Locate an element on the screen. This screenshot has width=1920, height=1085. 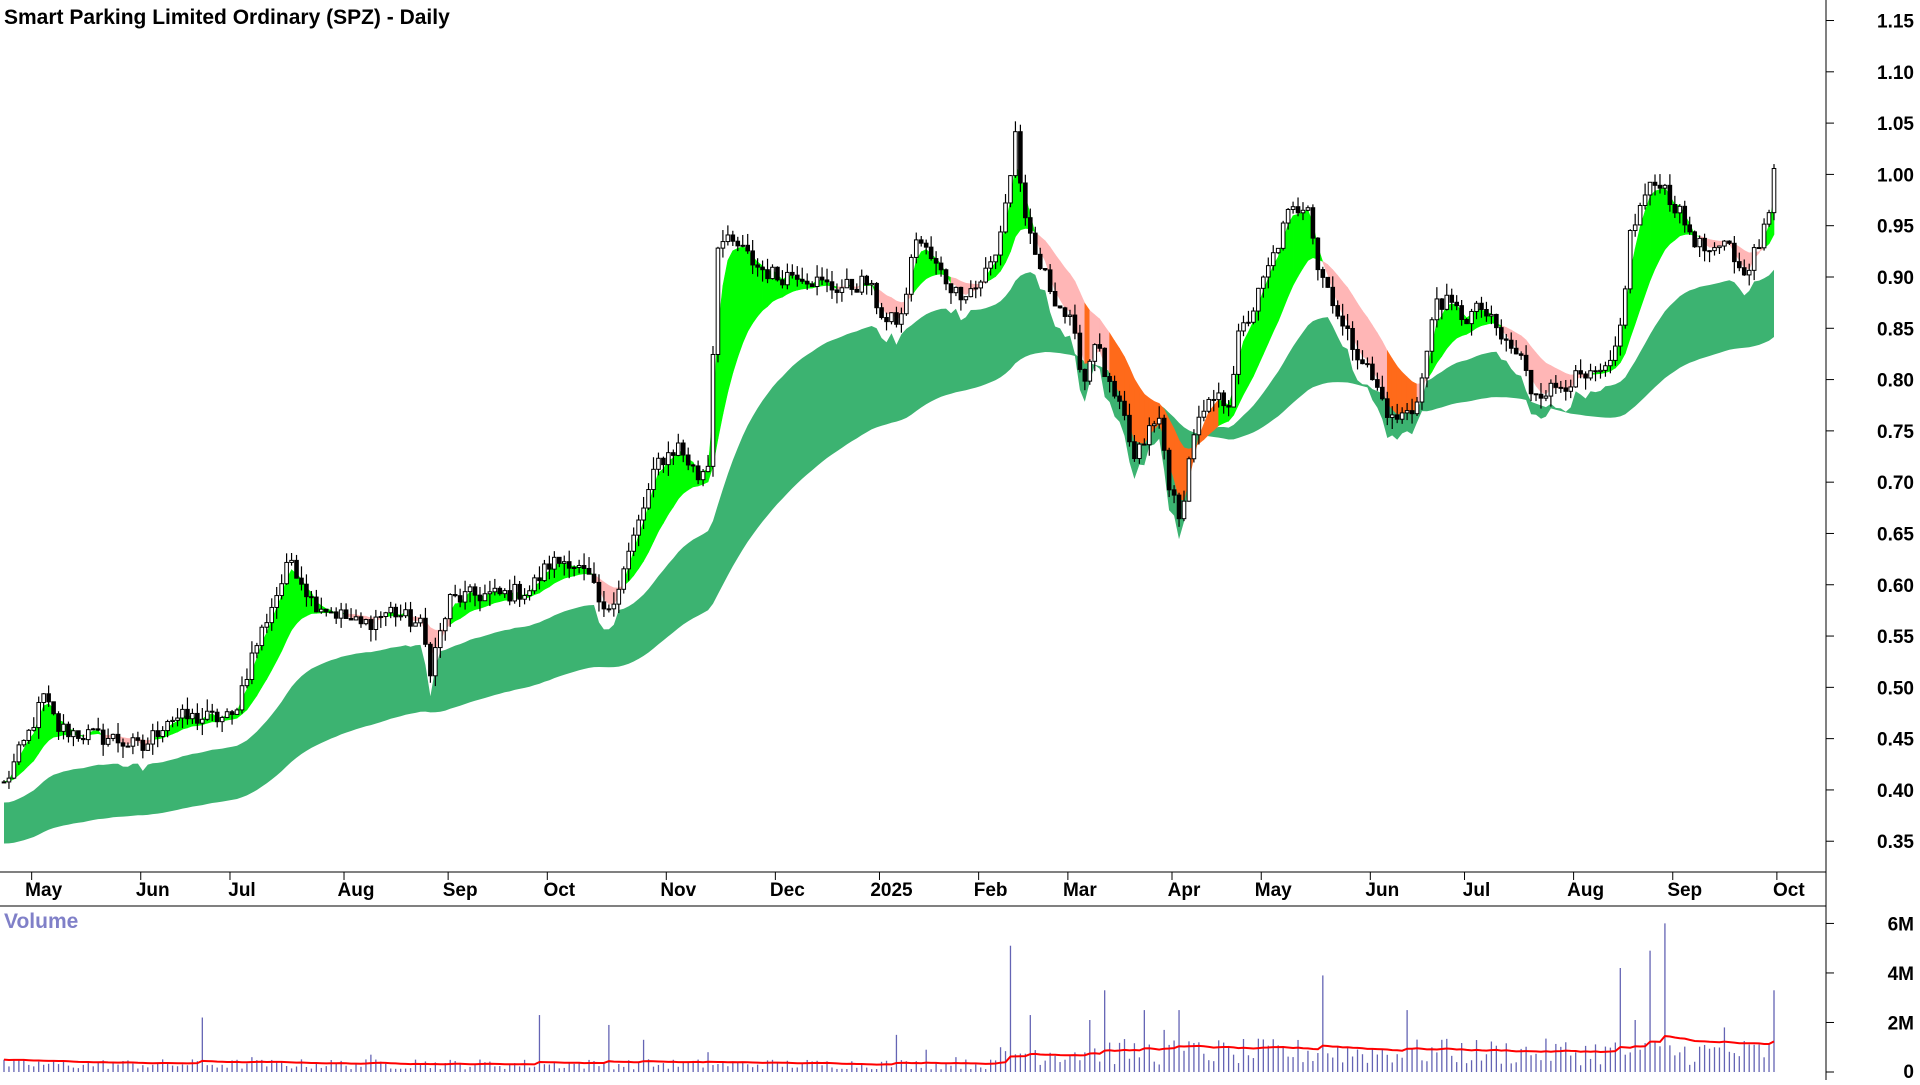
price-tick-label: 0.70 is located at coordinates (1895, 483).